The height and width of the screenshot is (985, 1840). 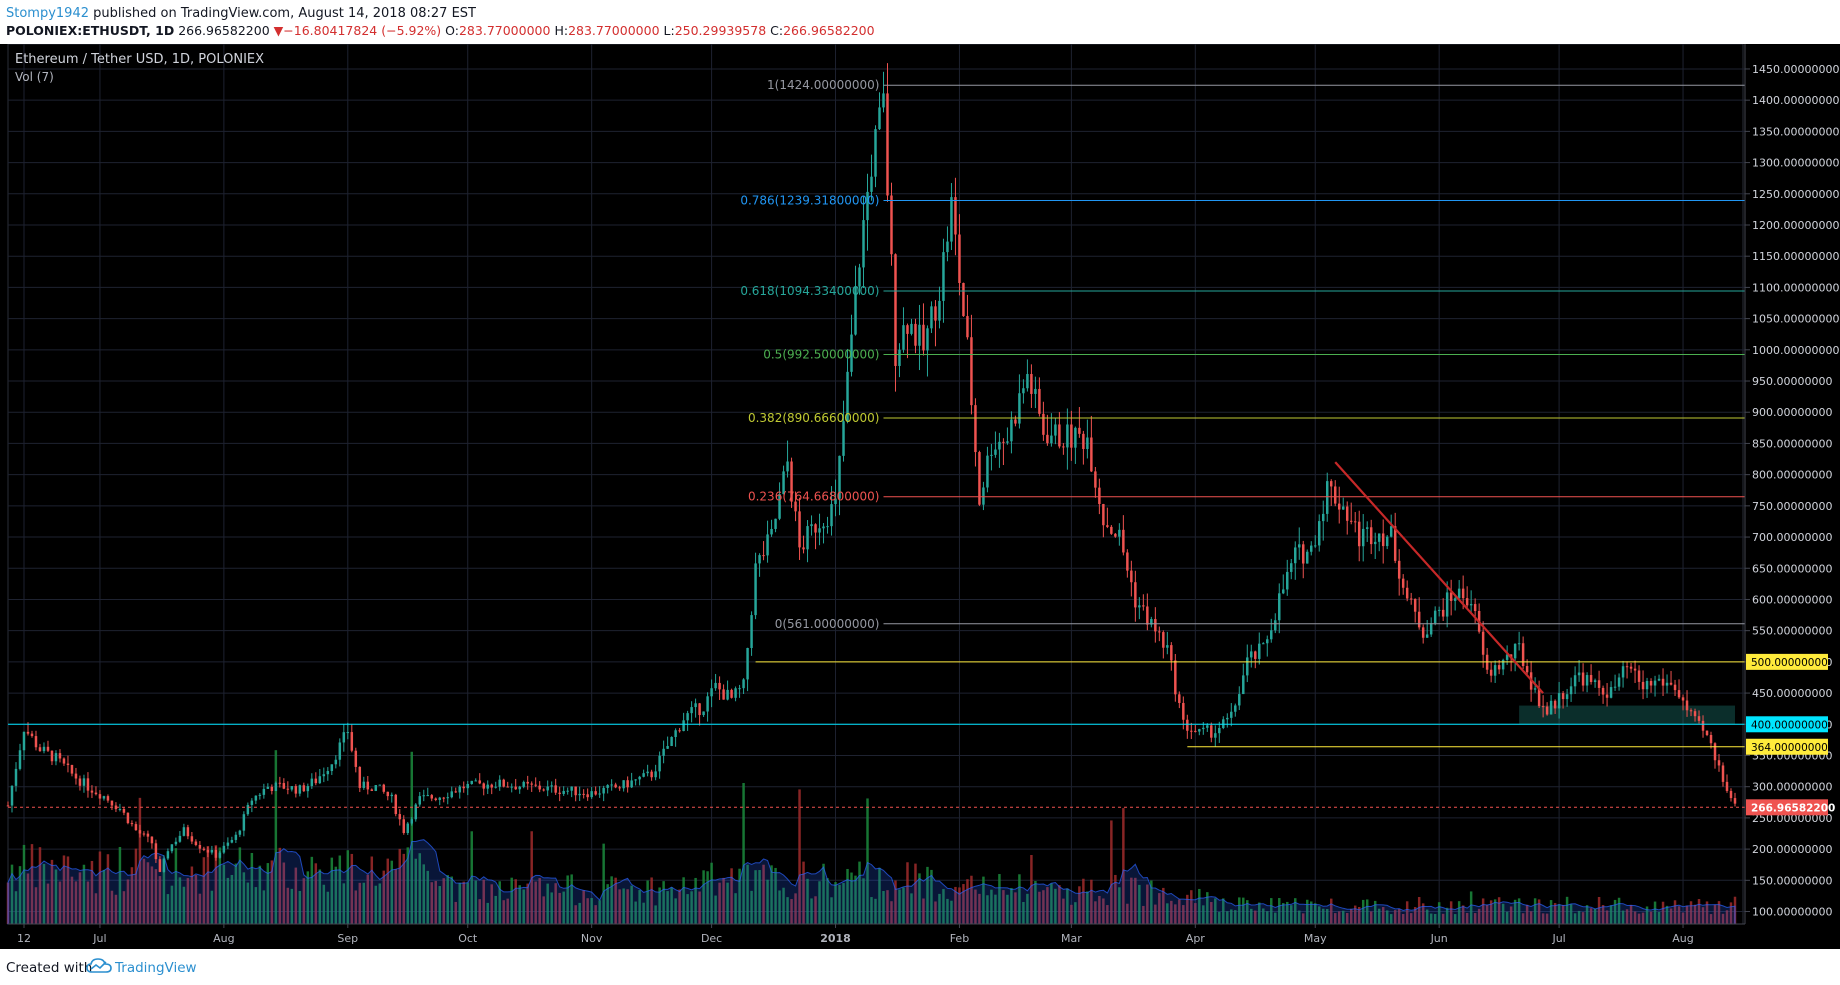 I want to click on horizontal-lines, so click(x=876, y=734).